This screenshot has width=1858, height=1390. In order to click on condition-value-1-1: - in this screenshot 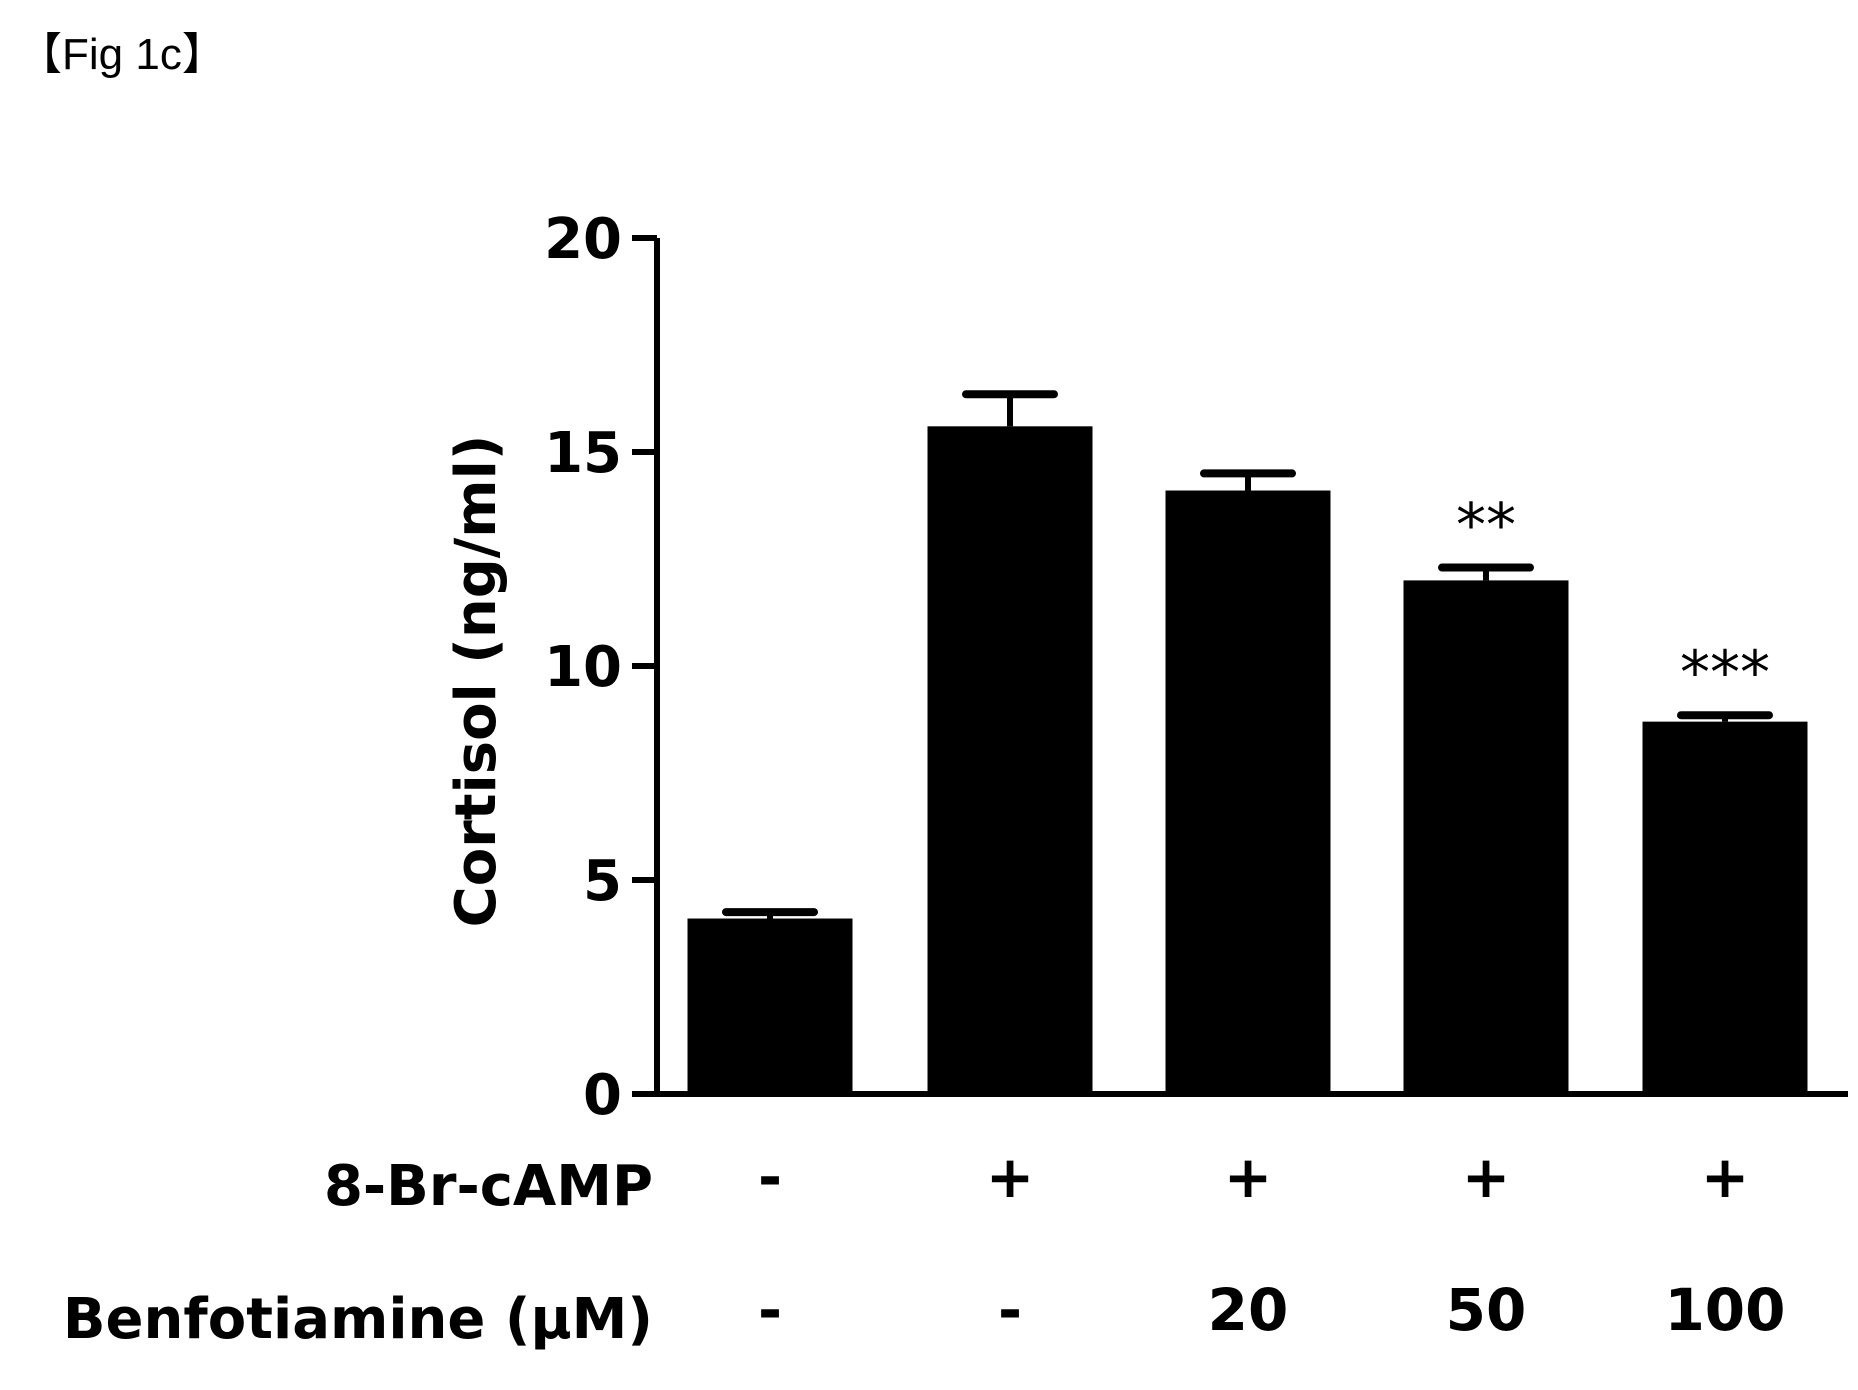, I will do `click(770, 1177)`.